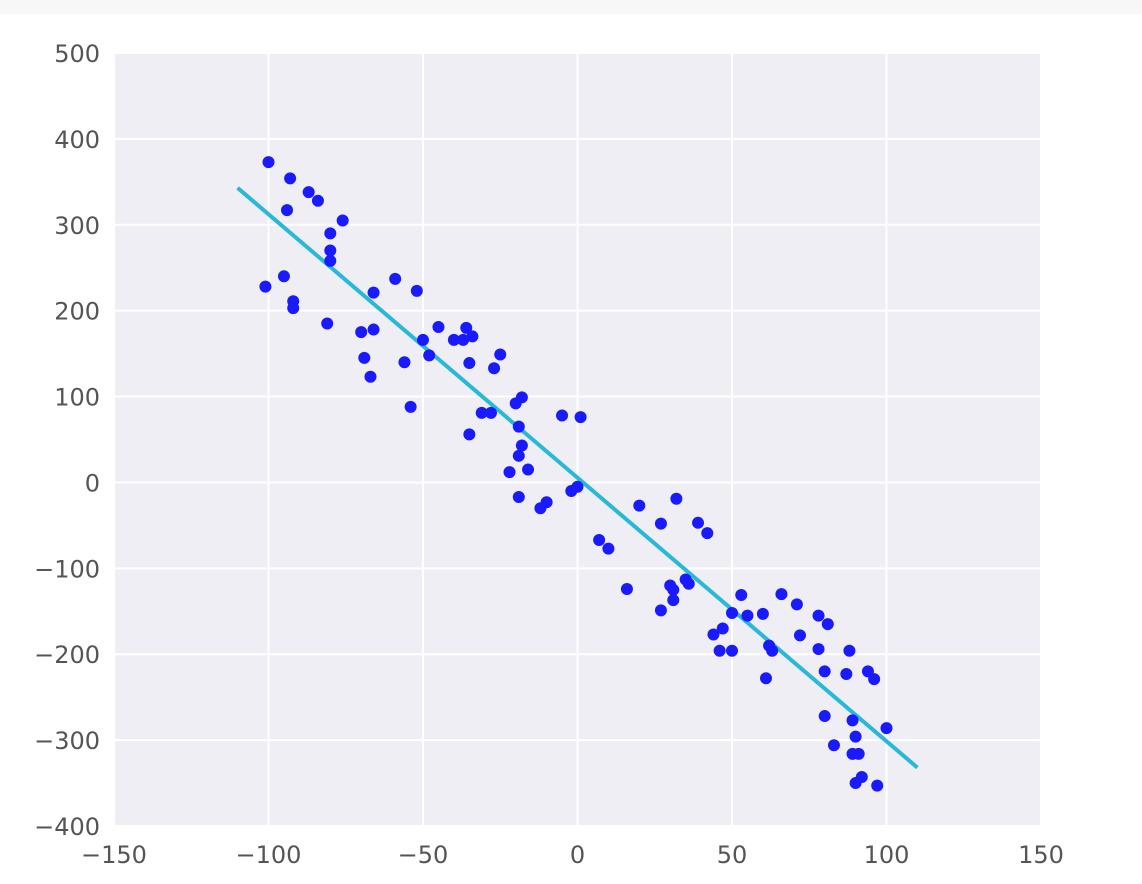 Image resolution: width=1142 pixels, height=884 pixels. What do you see at coordinates (269, 855) in the screenshot?
I see `x-tick-label: −100` at bounding box center [269, 855].